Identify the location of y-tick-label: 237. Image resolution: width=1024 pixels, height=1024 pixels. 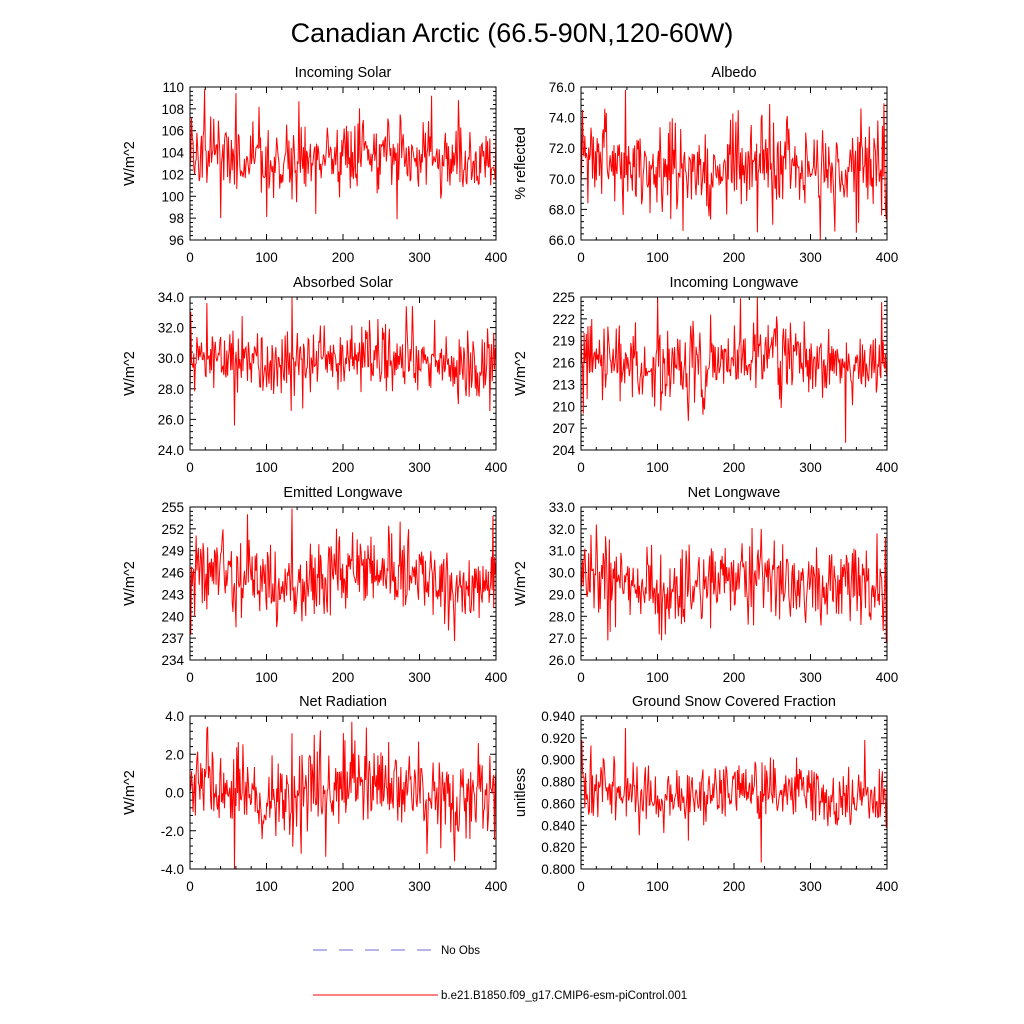
(172, 638).